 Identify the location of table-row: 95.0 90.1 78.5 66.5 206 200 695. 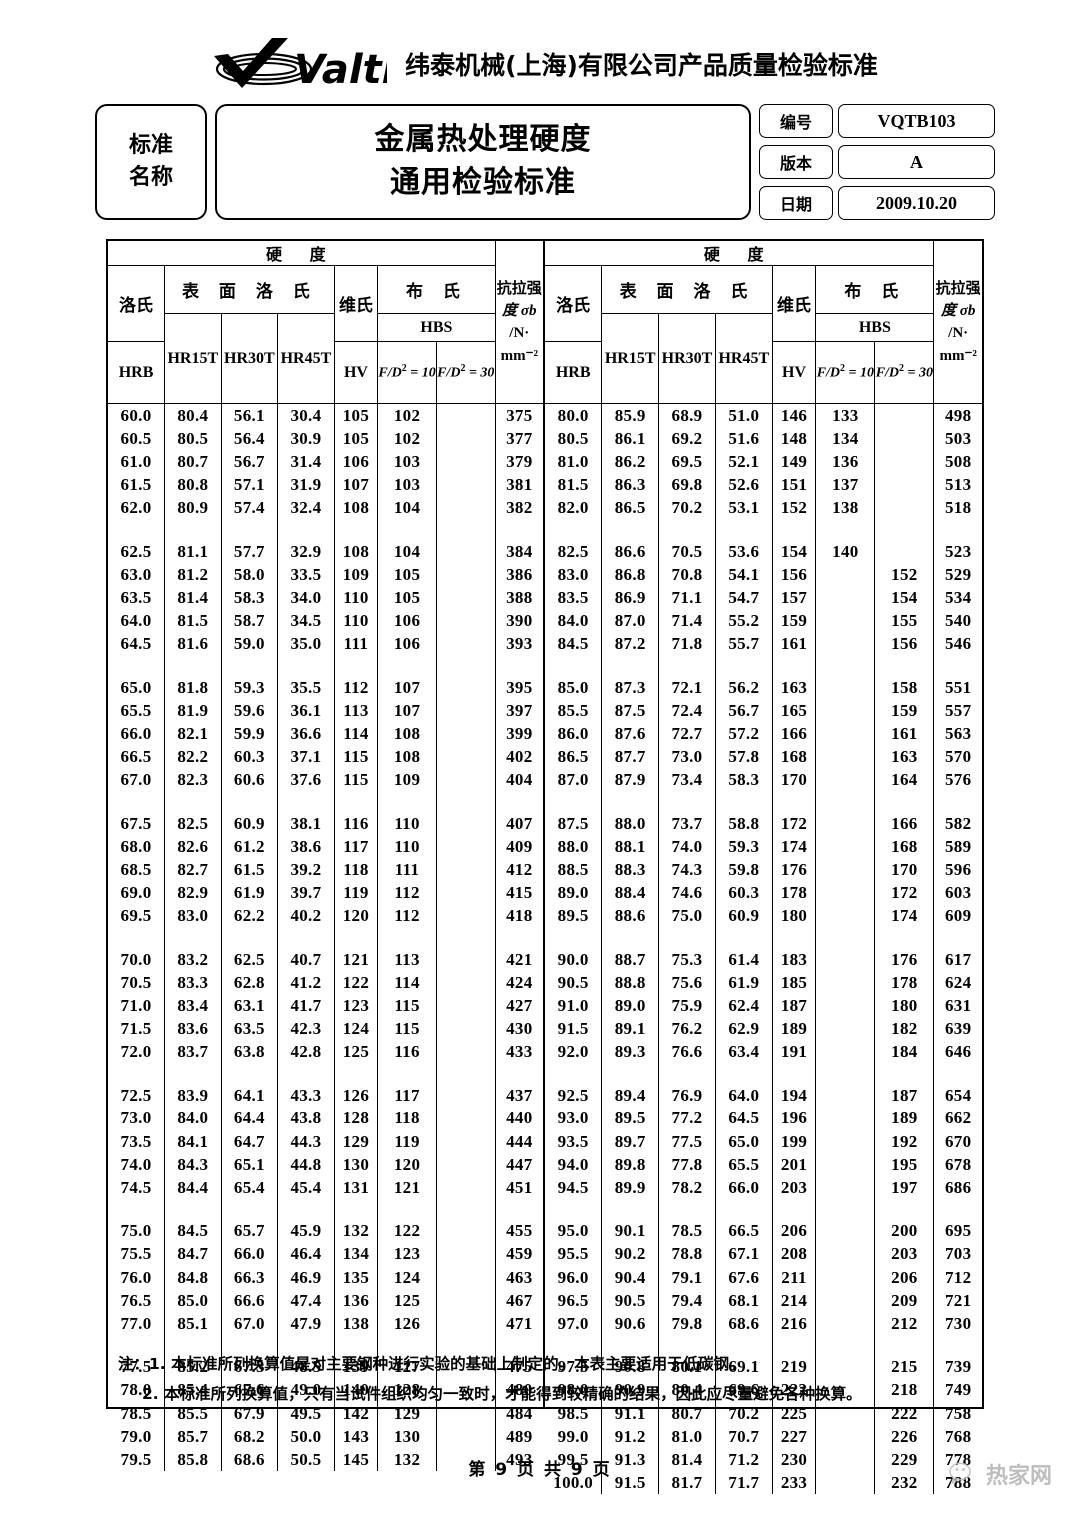
(763, 1231).